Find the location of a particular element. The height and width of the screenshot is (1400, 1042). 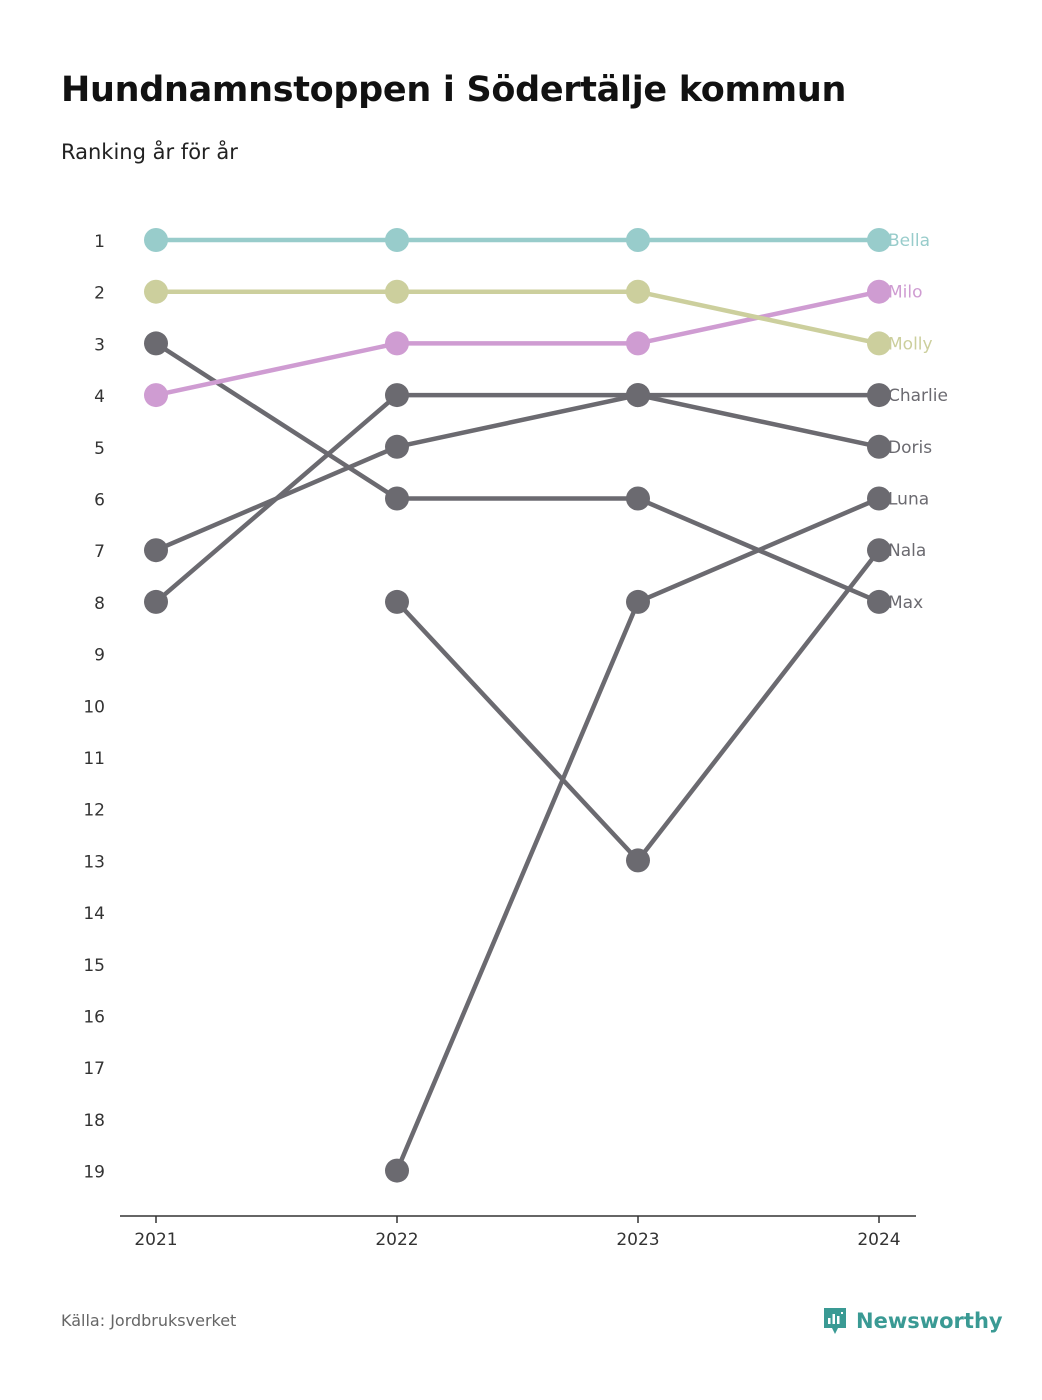

chart-subtitle: Ranking år för år is located at coordinates (149, 152).